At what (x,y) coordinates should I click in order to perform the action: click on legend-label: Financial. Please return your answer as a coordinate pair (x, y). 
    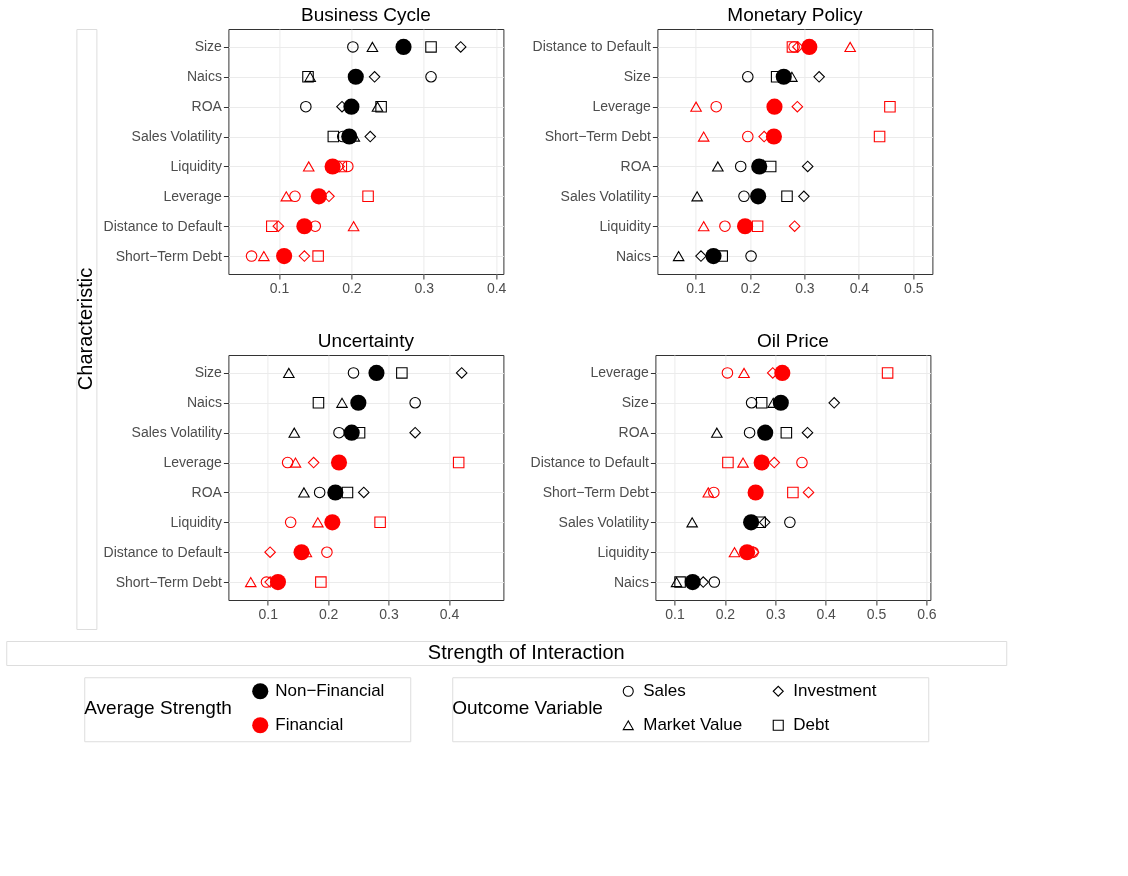
    Looking at the image, I should click on (309, 725).